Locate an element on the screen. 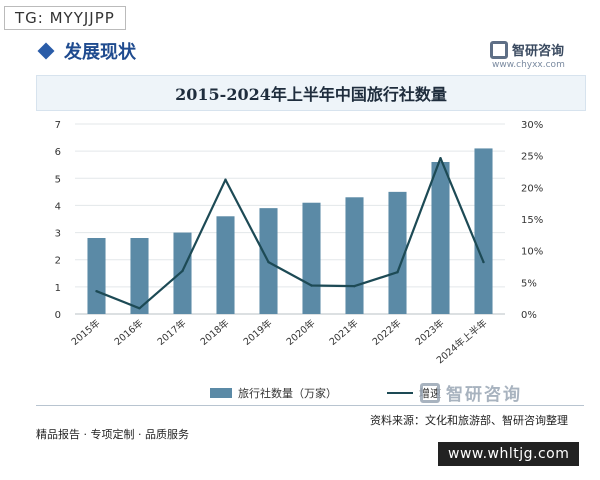 Image resolution: width=600 pixels, height=480 pixels. y-axis-right-ticks: 0% 5% 10% 15% 20% 25% 30% is located at coordinates (532, 220).